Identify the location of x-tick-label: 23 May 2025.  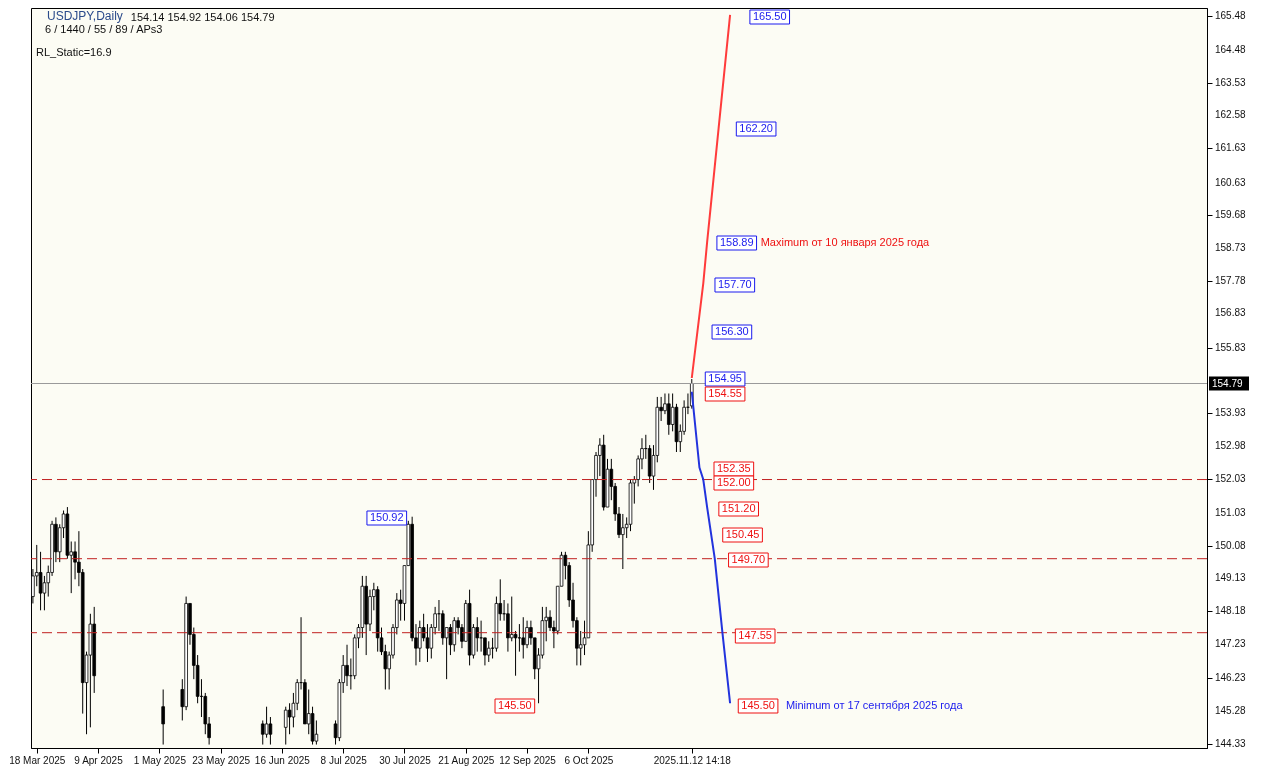
(221, 760).